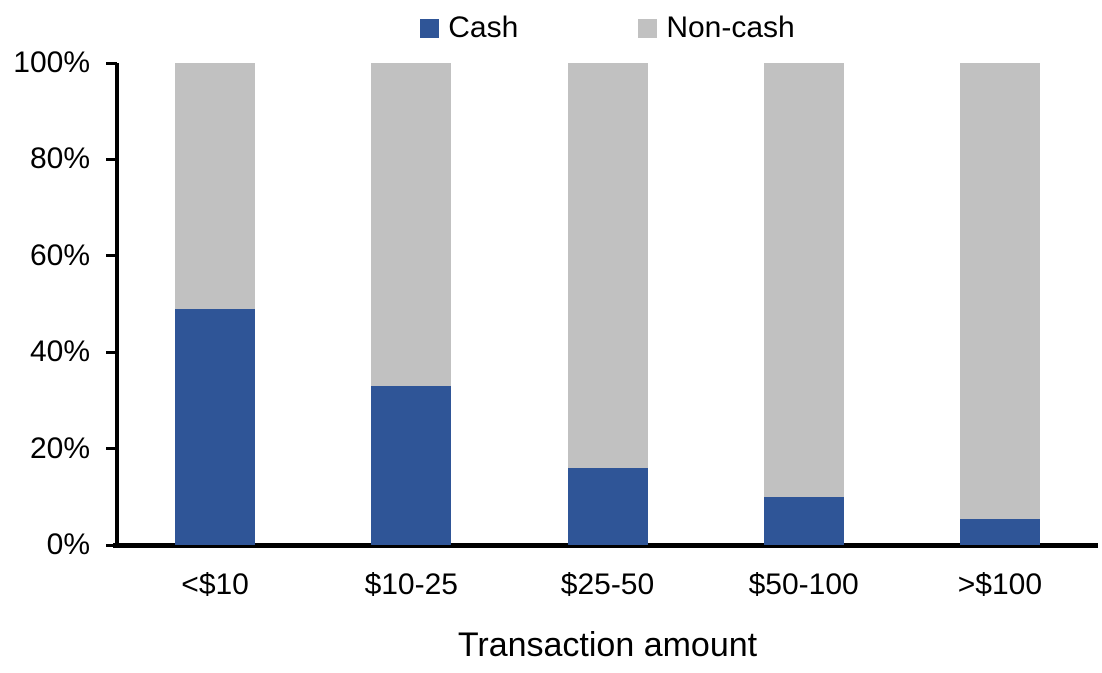 This screenshot has height=673, width=1102. Describe the element at coordinates (730, 27) in the screenshot. I see `legend-label: Non-cash` at that location.